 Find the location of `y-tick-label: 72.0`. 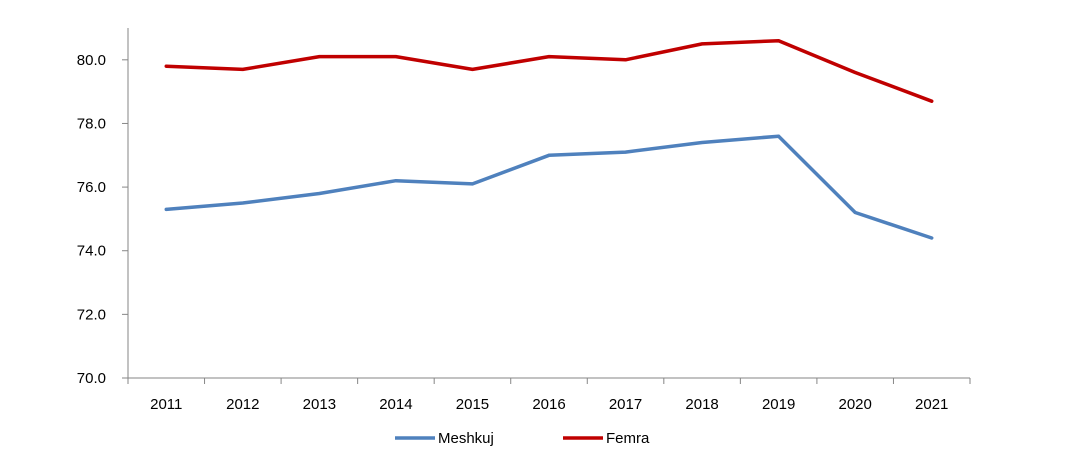

y-tick-label: 72.0 is located at coordinates (91, 314).